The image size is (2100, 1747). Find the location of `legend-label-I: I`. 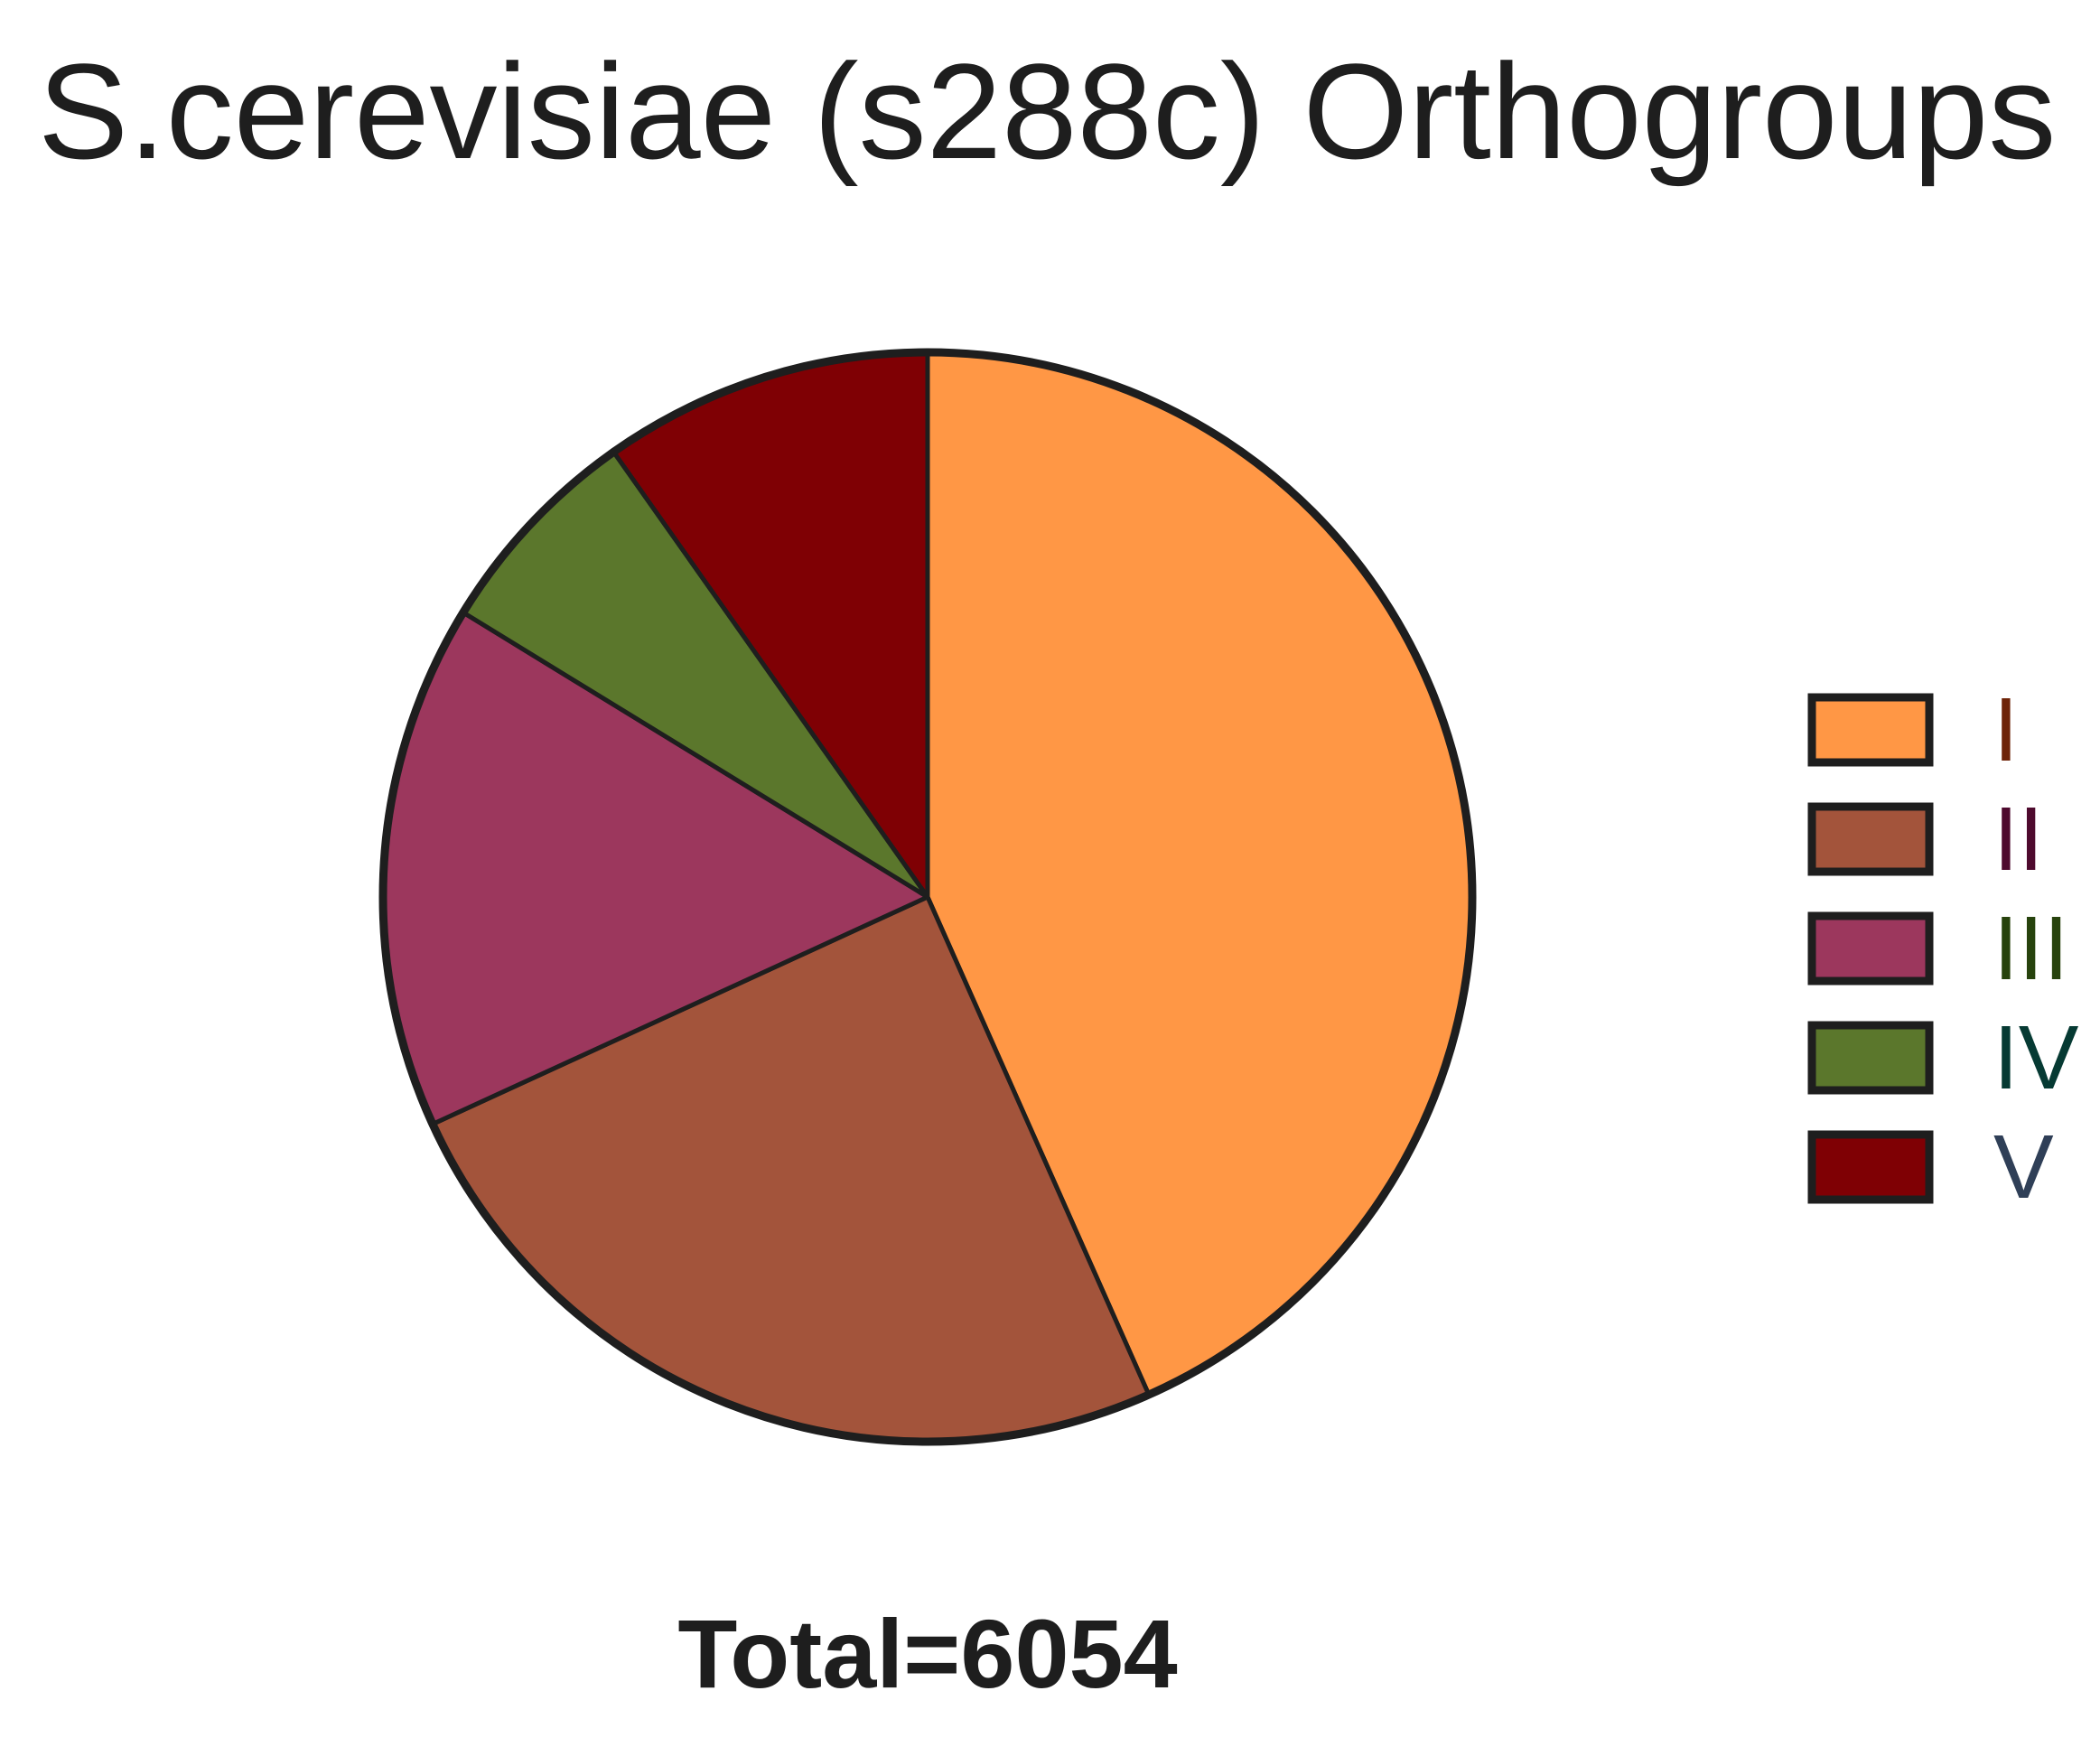

legend-label-I: I is located at coordinates (2006, 729).